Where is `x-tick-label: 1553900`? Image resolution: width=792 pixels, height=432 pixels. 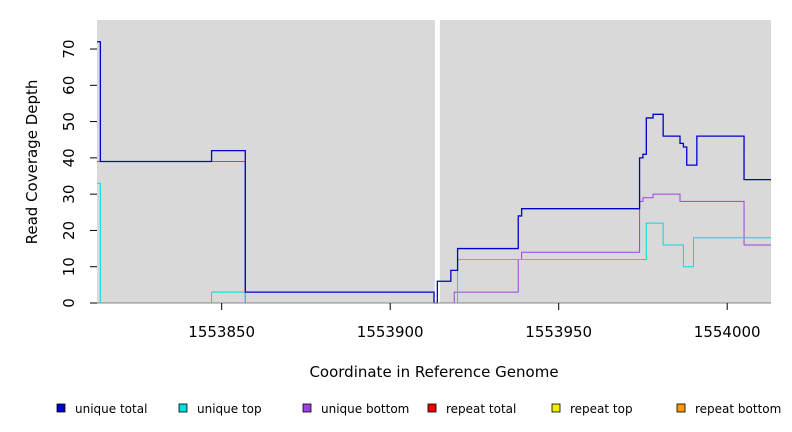
x-tick-label: 1553900 is located at coordinates (390, 332).